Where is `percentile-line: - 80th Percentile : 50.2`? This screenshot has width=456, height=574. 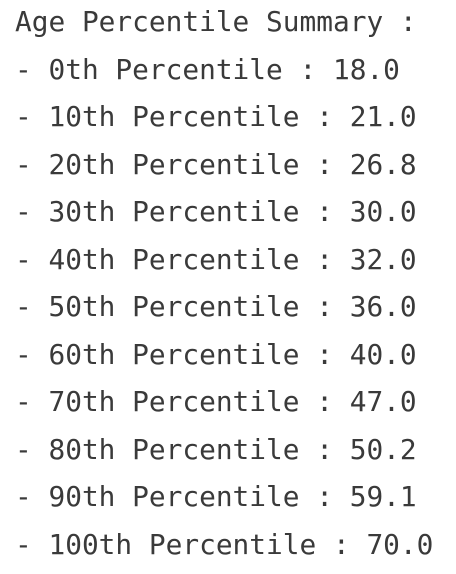
percentile-line: - 80th Percentile : 50.2 is located at coordinates (216, 449).